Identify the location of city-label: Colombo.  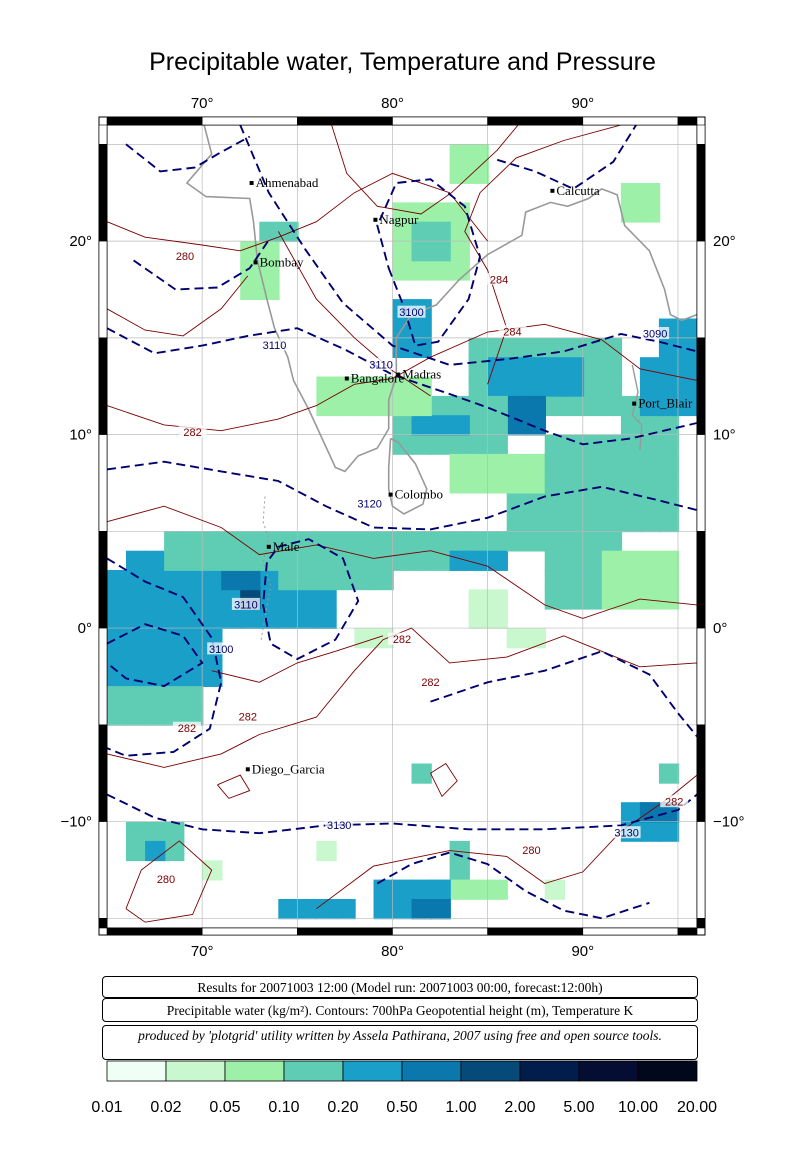
(419, 494).